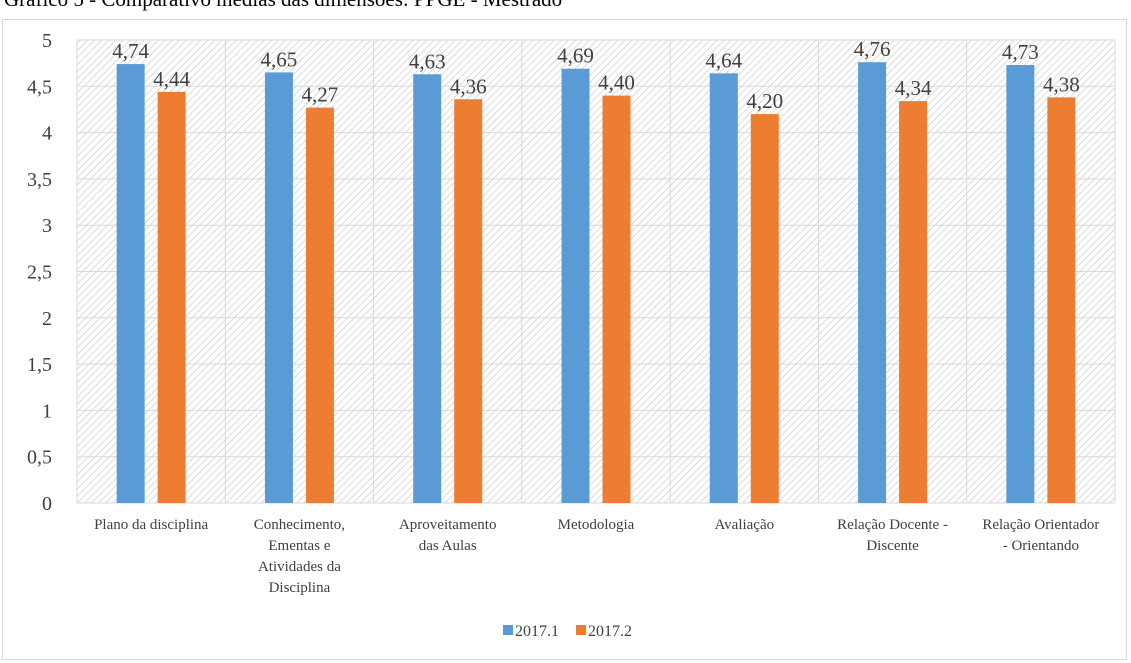  What do you see at coordinates (39, 458) in the screenshot?
I see `y-tick-label: 0,5` at bounding box center [39, 458].